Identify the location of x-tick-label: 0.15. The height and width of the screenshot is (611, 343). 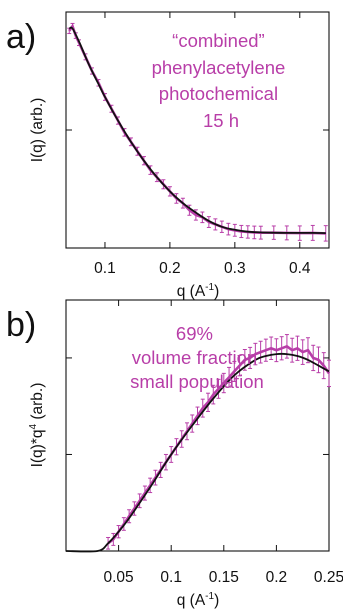
(224, 577).